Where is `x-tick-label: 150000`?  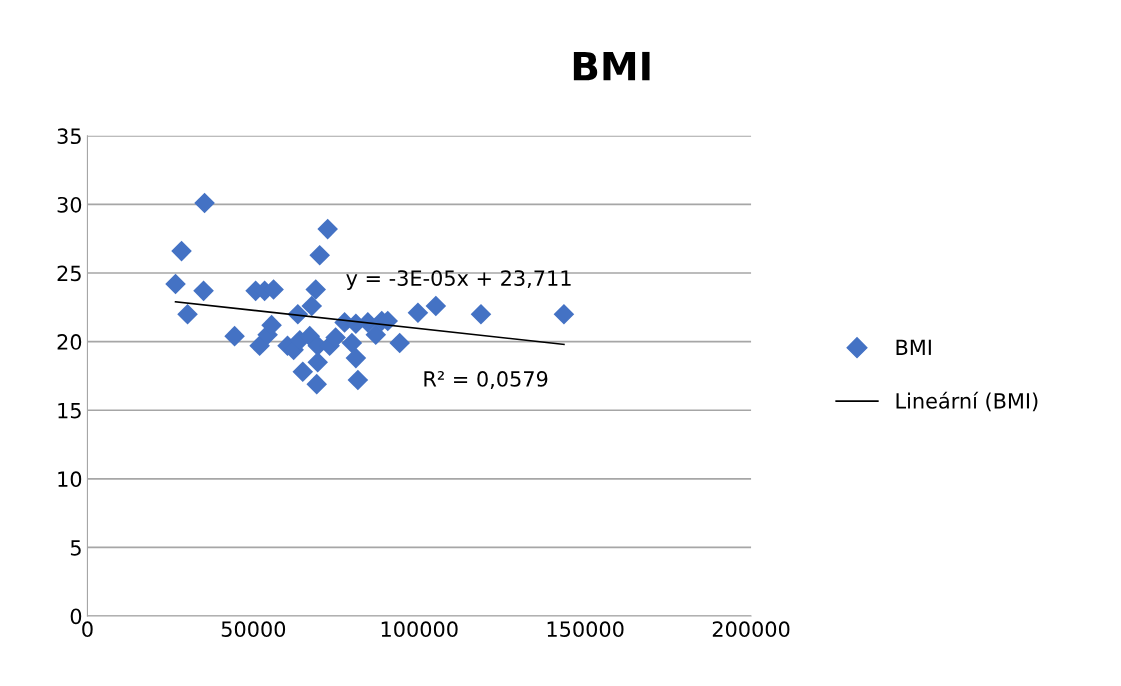 x-tick-label: 150000 is located at coordinates (585, 629).